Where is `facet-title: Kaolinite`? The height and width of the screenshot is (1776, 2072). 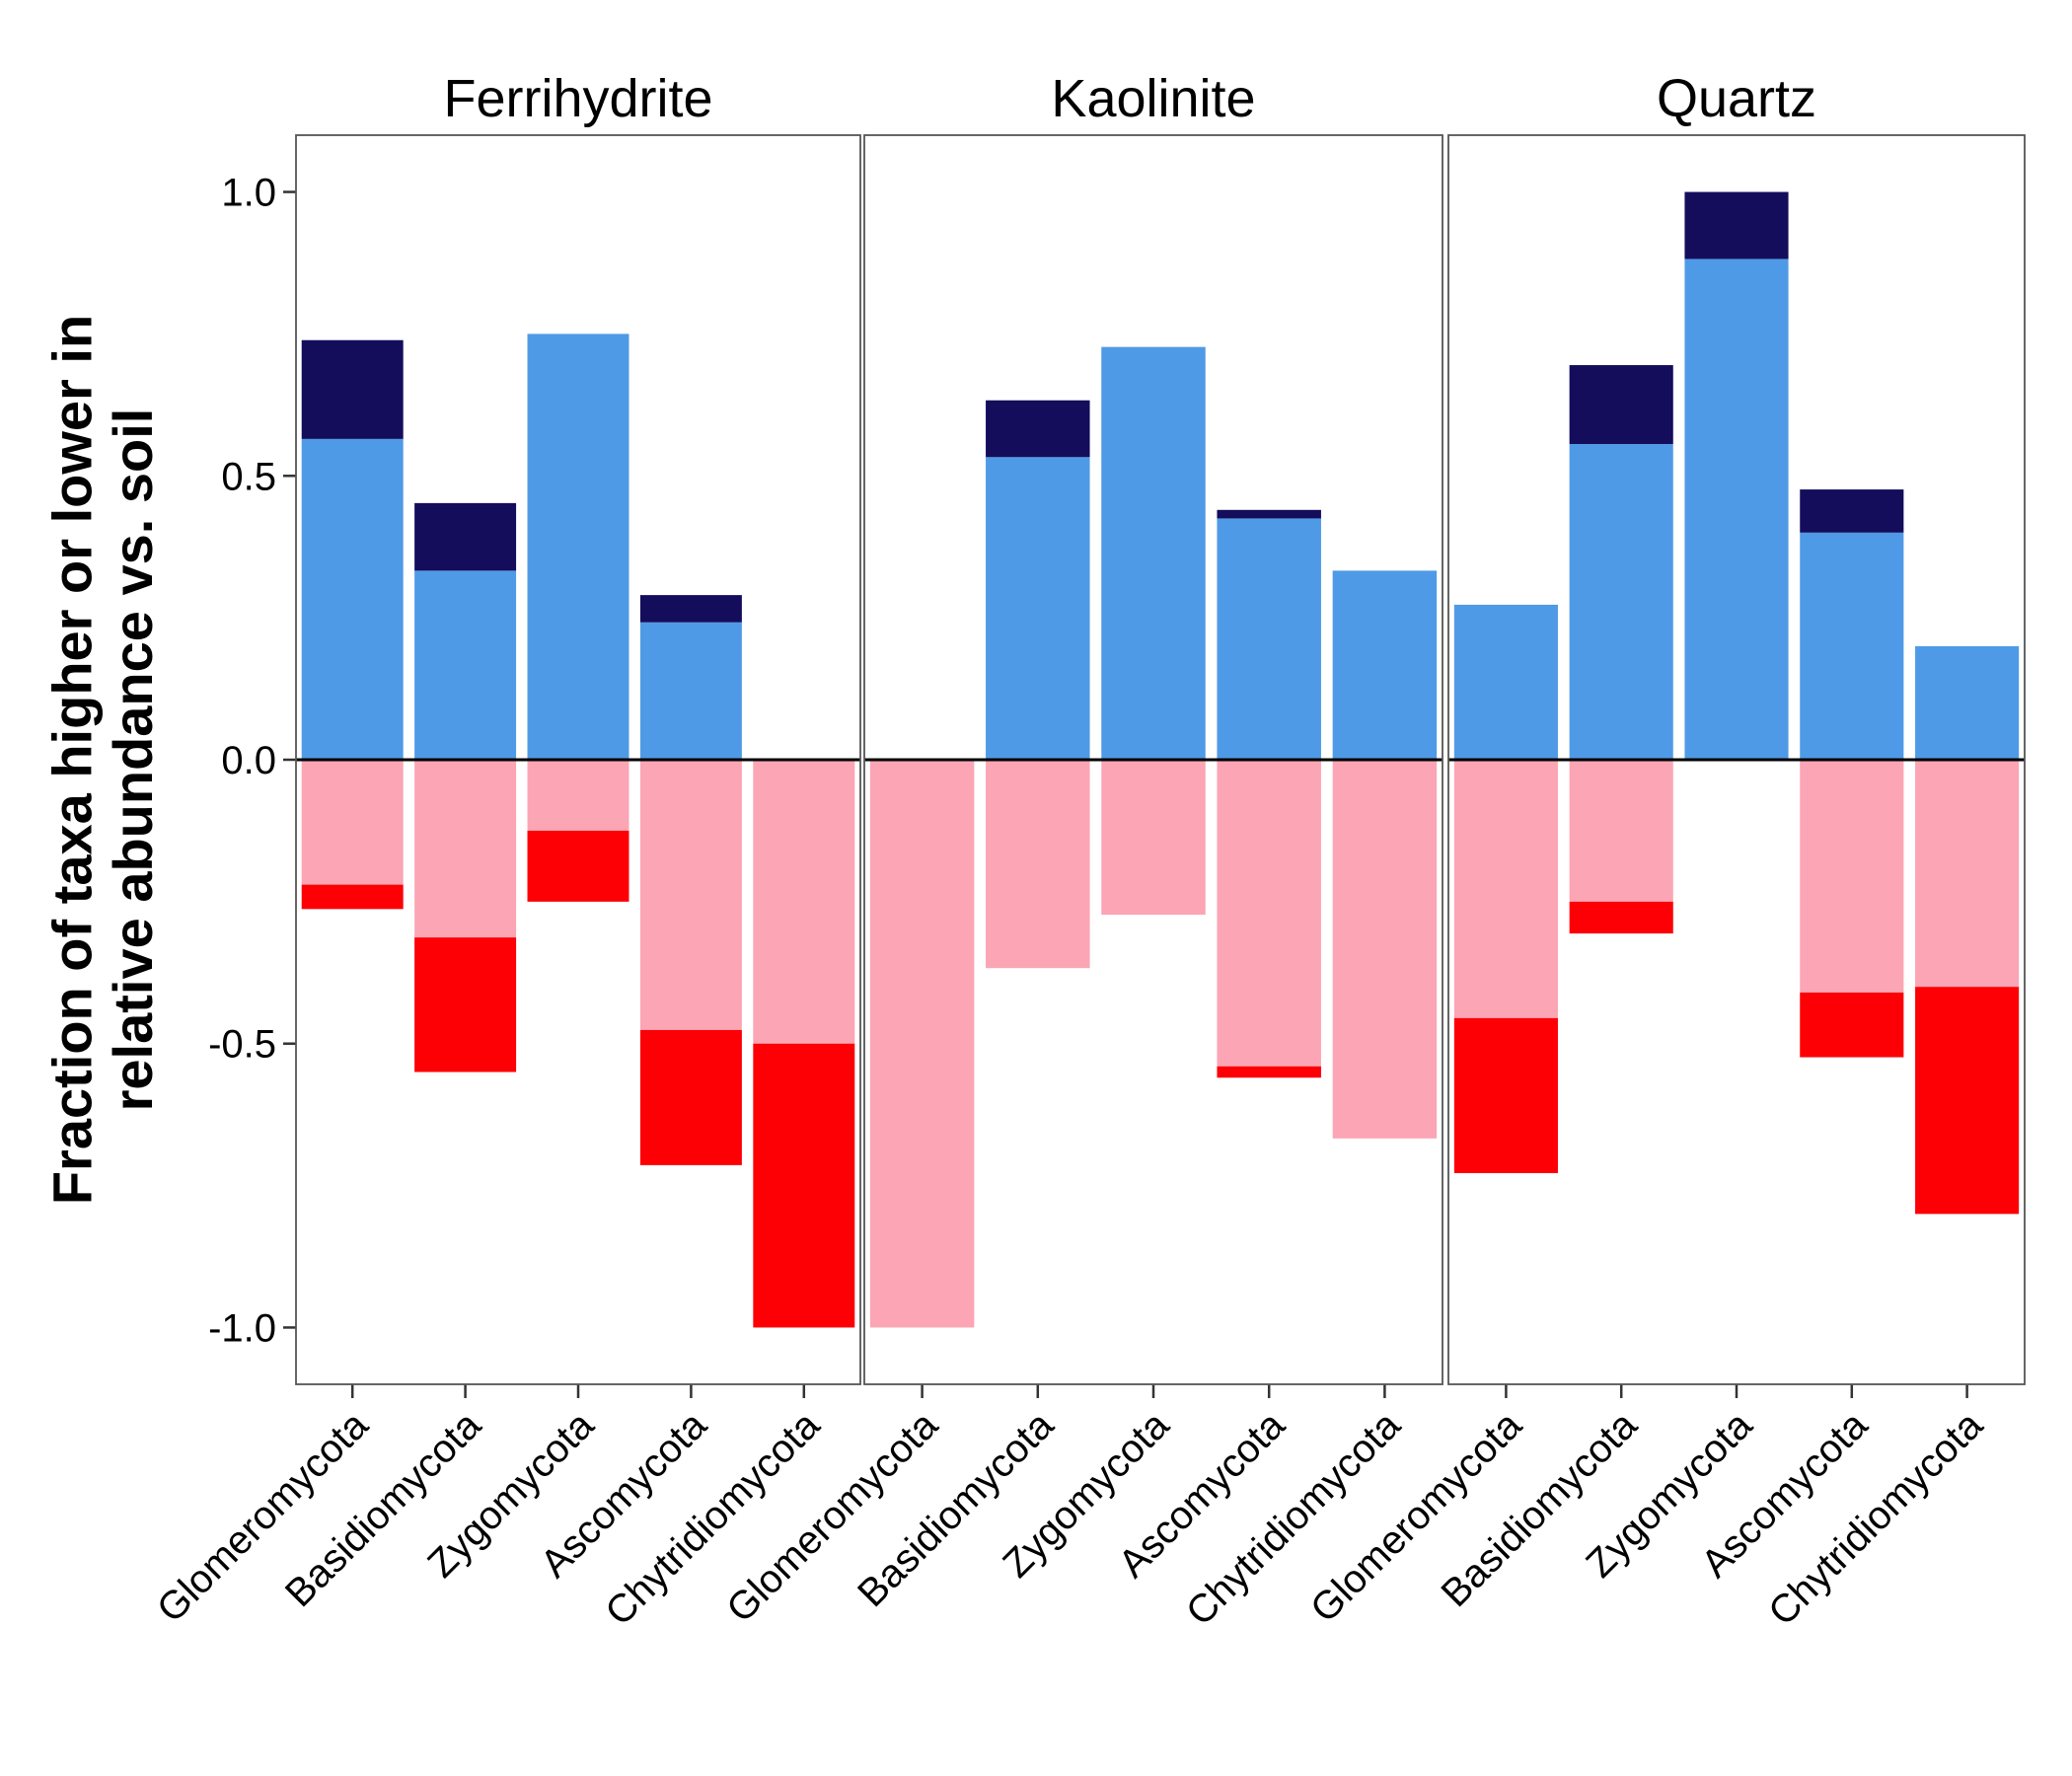
facet-title: Kaolinite is located at coordinates (1153, 99).